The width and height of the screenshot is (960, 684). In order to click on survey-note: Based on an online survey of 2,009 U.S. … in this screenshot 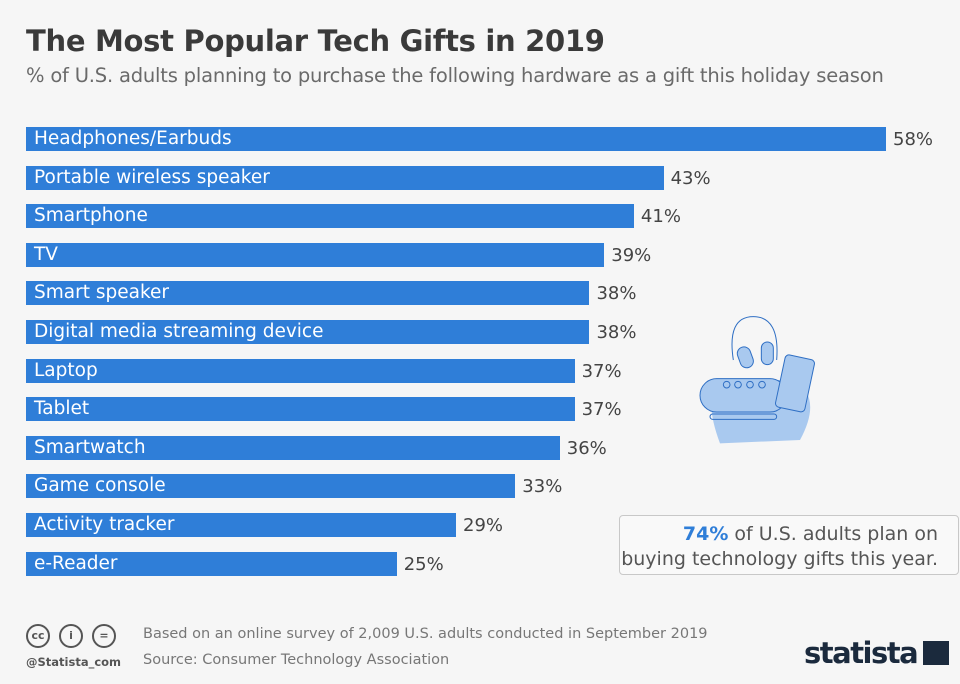, I will do `click(425, 634)`.